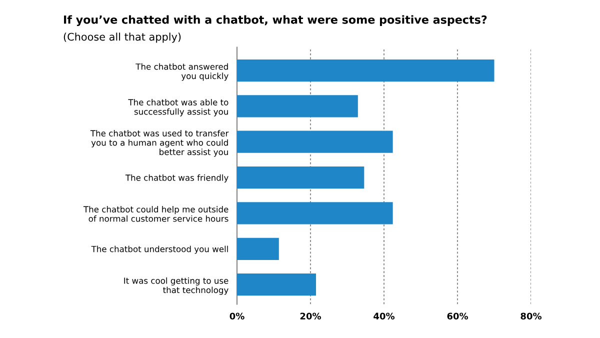 This screenshot has height=338, width=600. What do you see at coordinates (384, 316) in the screenshot?
I see `x-tick-label: 40%` at bounding box center [384, 316].